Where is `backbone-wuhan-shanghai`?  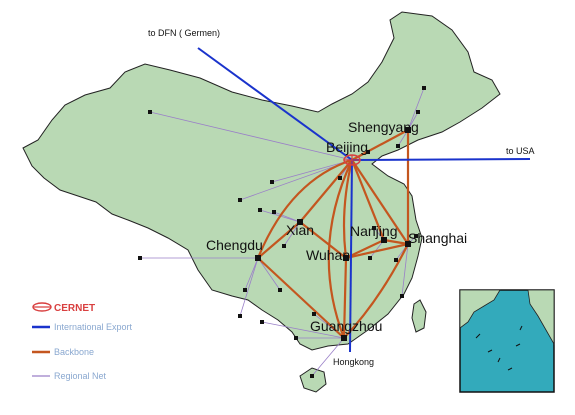 backbone-wuhan-shanghai is located at coordinates (377, 251).